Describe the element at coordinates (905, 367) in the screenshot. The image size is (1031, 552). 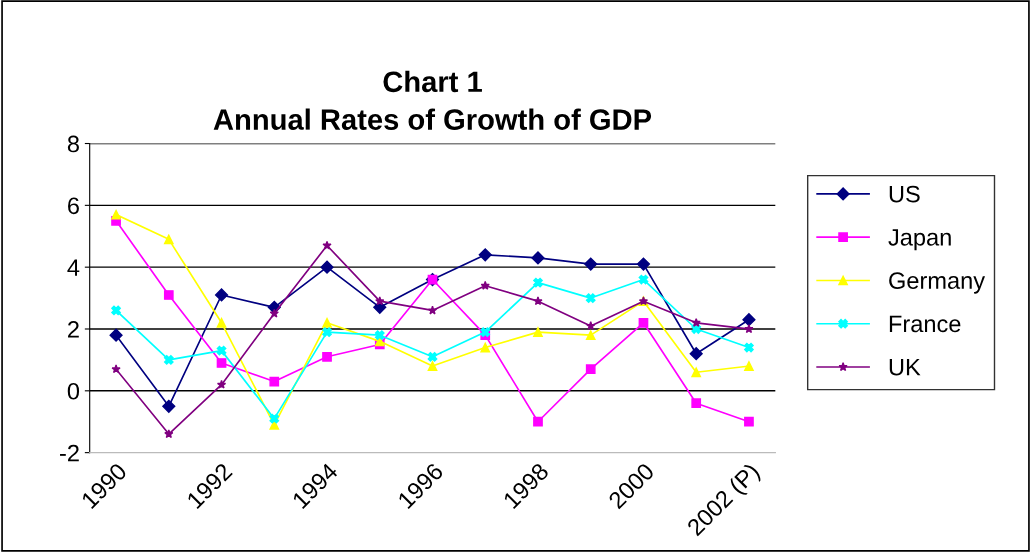
I see `legend-label: UK` at that location.